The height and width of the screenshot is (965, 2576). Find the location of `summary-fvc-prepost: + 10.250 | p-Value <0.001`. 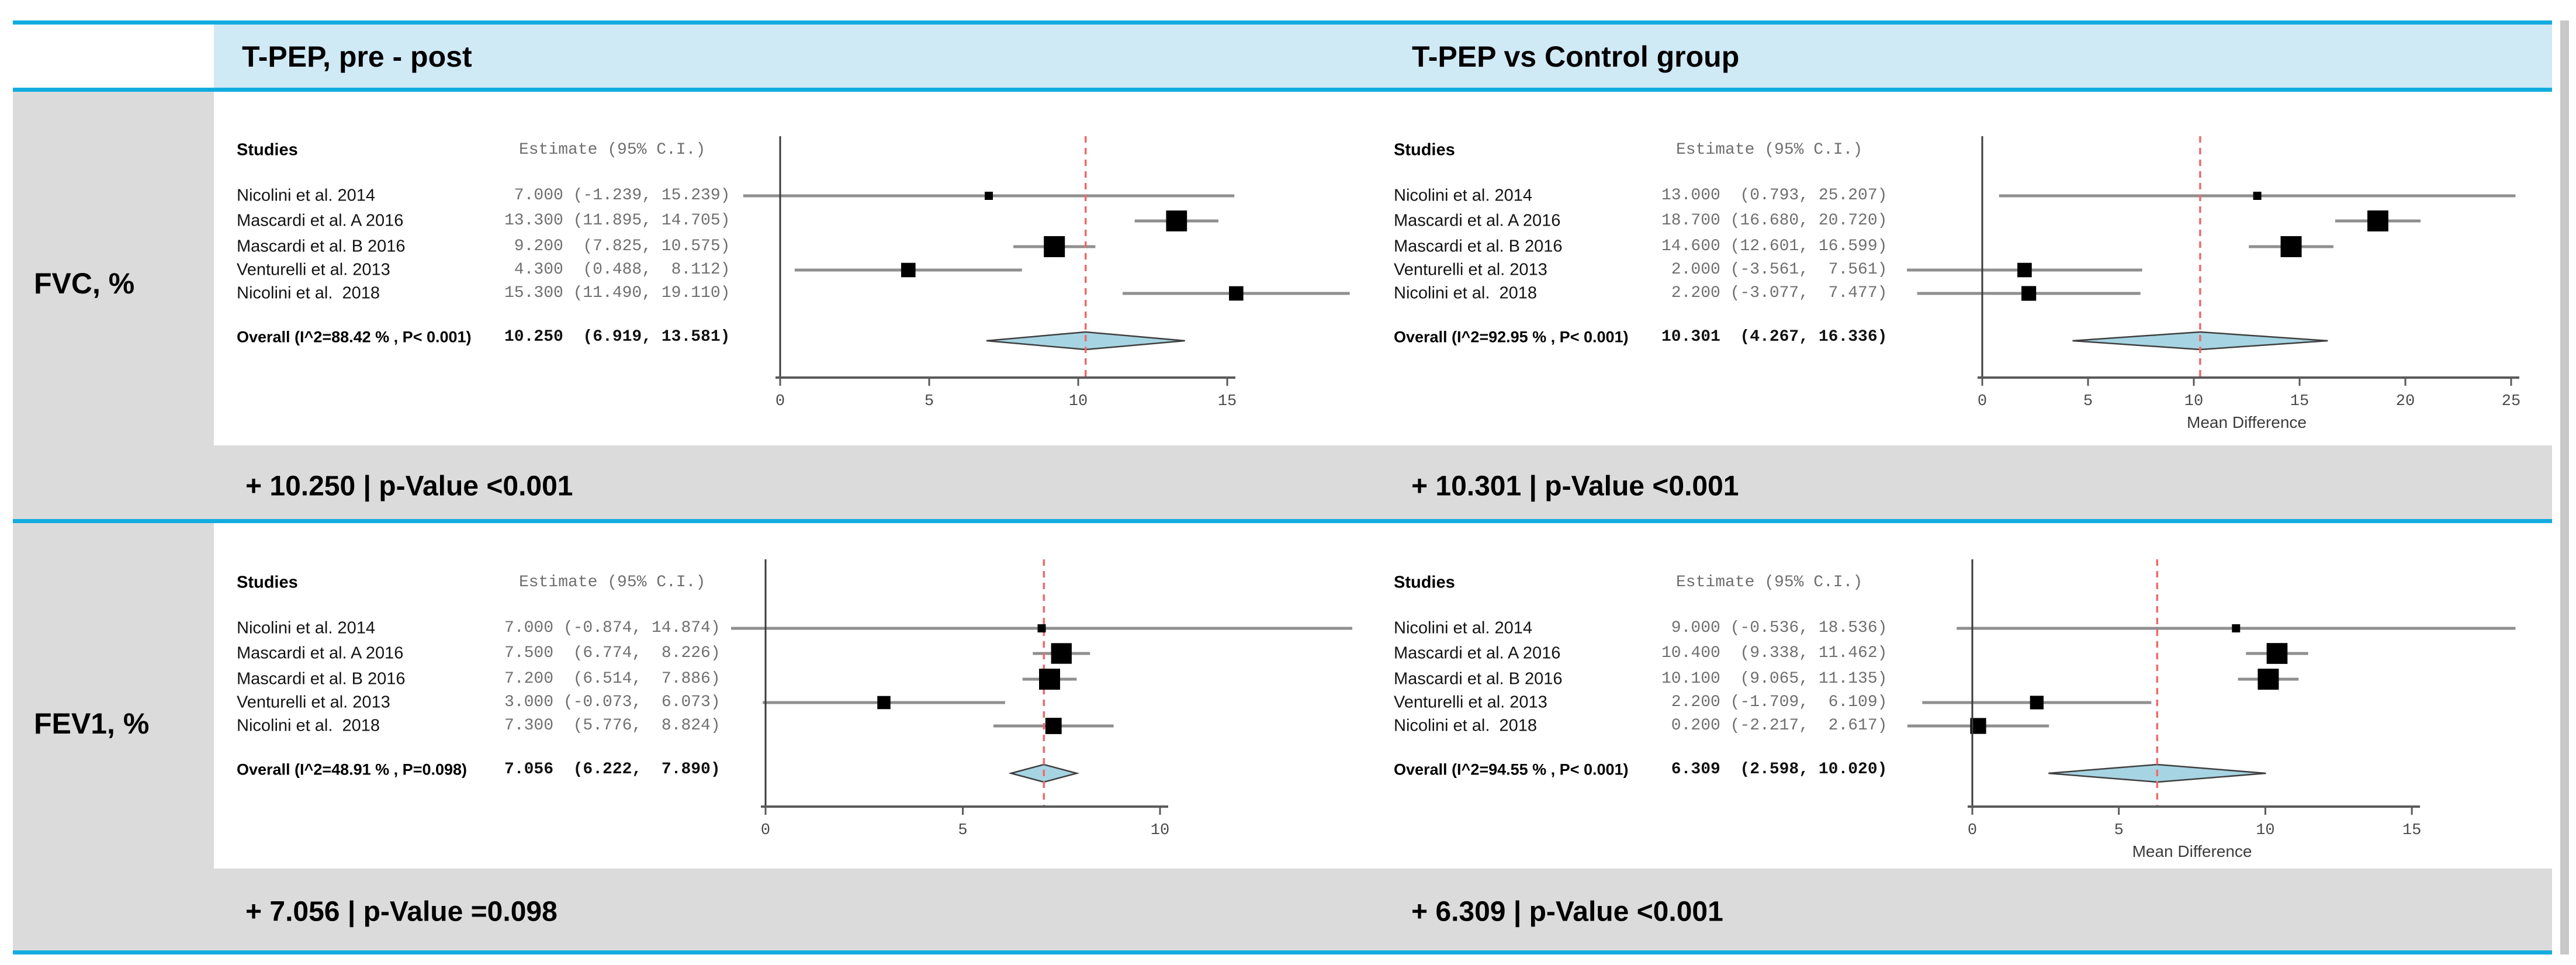

summary-fvc-prepost: + 10.250 | p-Value <0.001 is located at coordinates (409, 486).